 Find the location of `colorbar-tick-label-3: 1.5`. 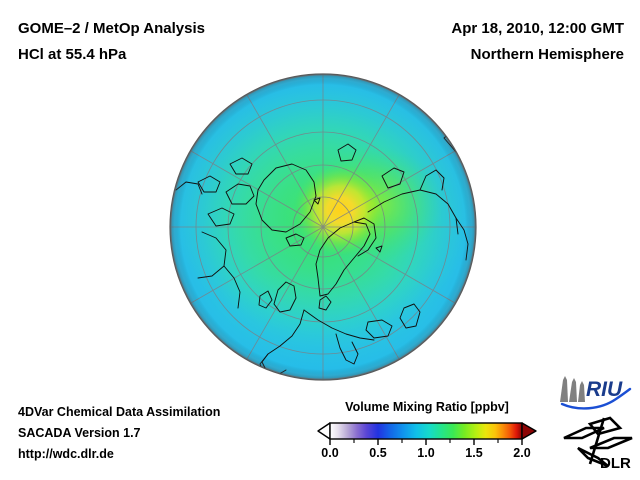

colorbar-tick-label-3: 1.5 is located at coordinates (474, 453).